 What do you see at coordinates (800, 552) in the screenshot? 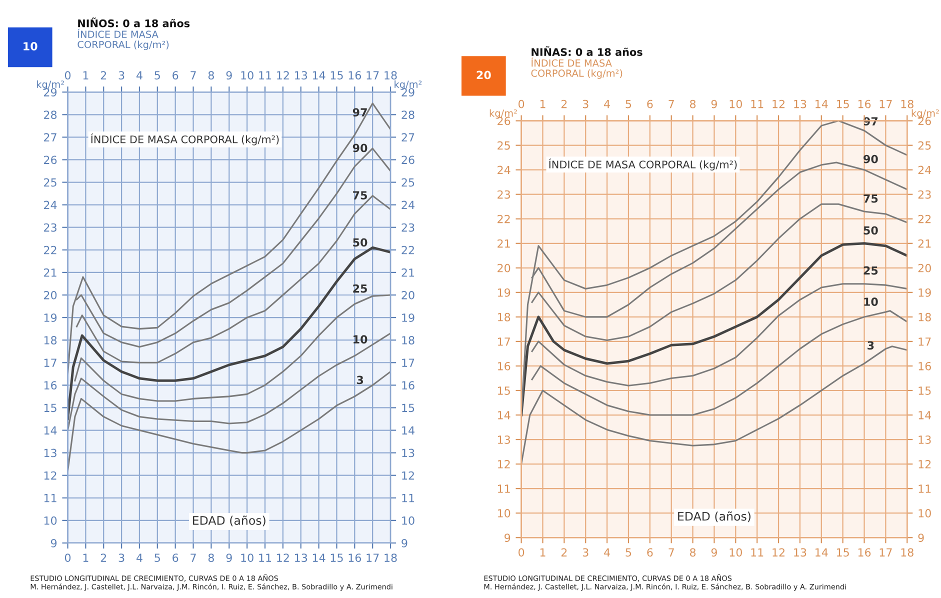
I see `x-tick-label: 13` at bounding box center [800, 552].